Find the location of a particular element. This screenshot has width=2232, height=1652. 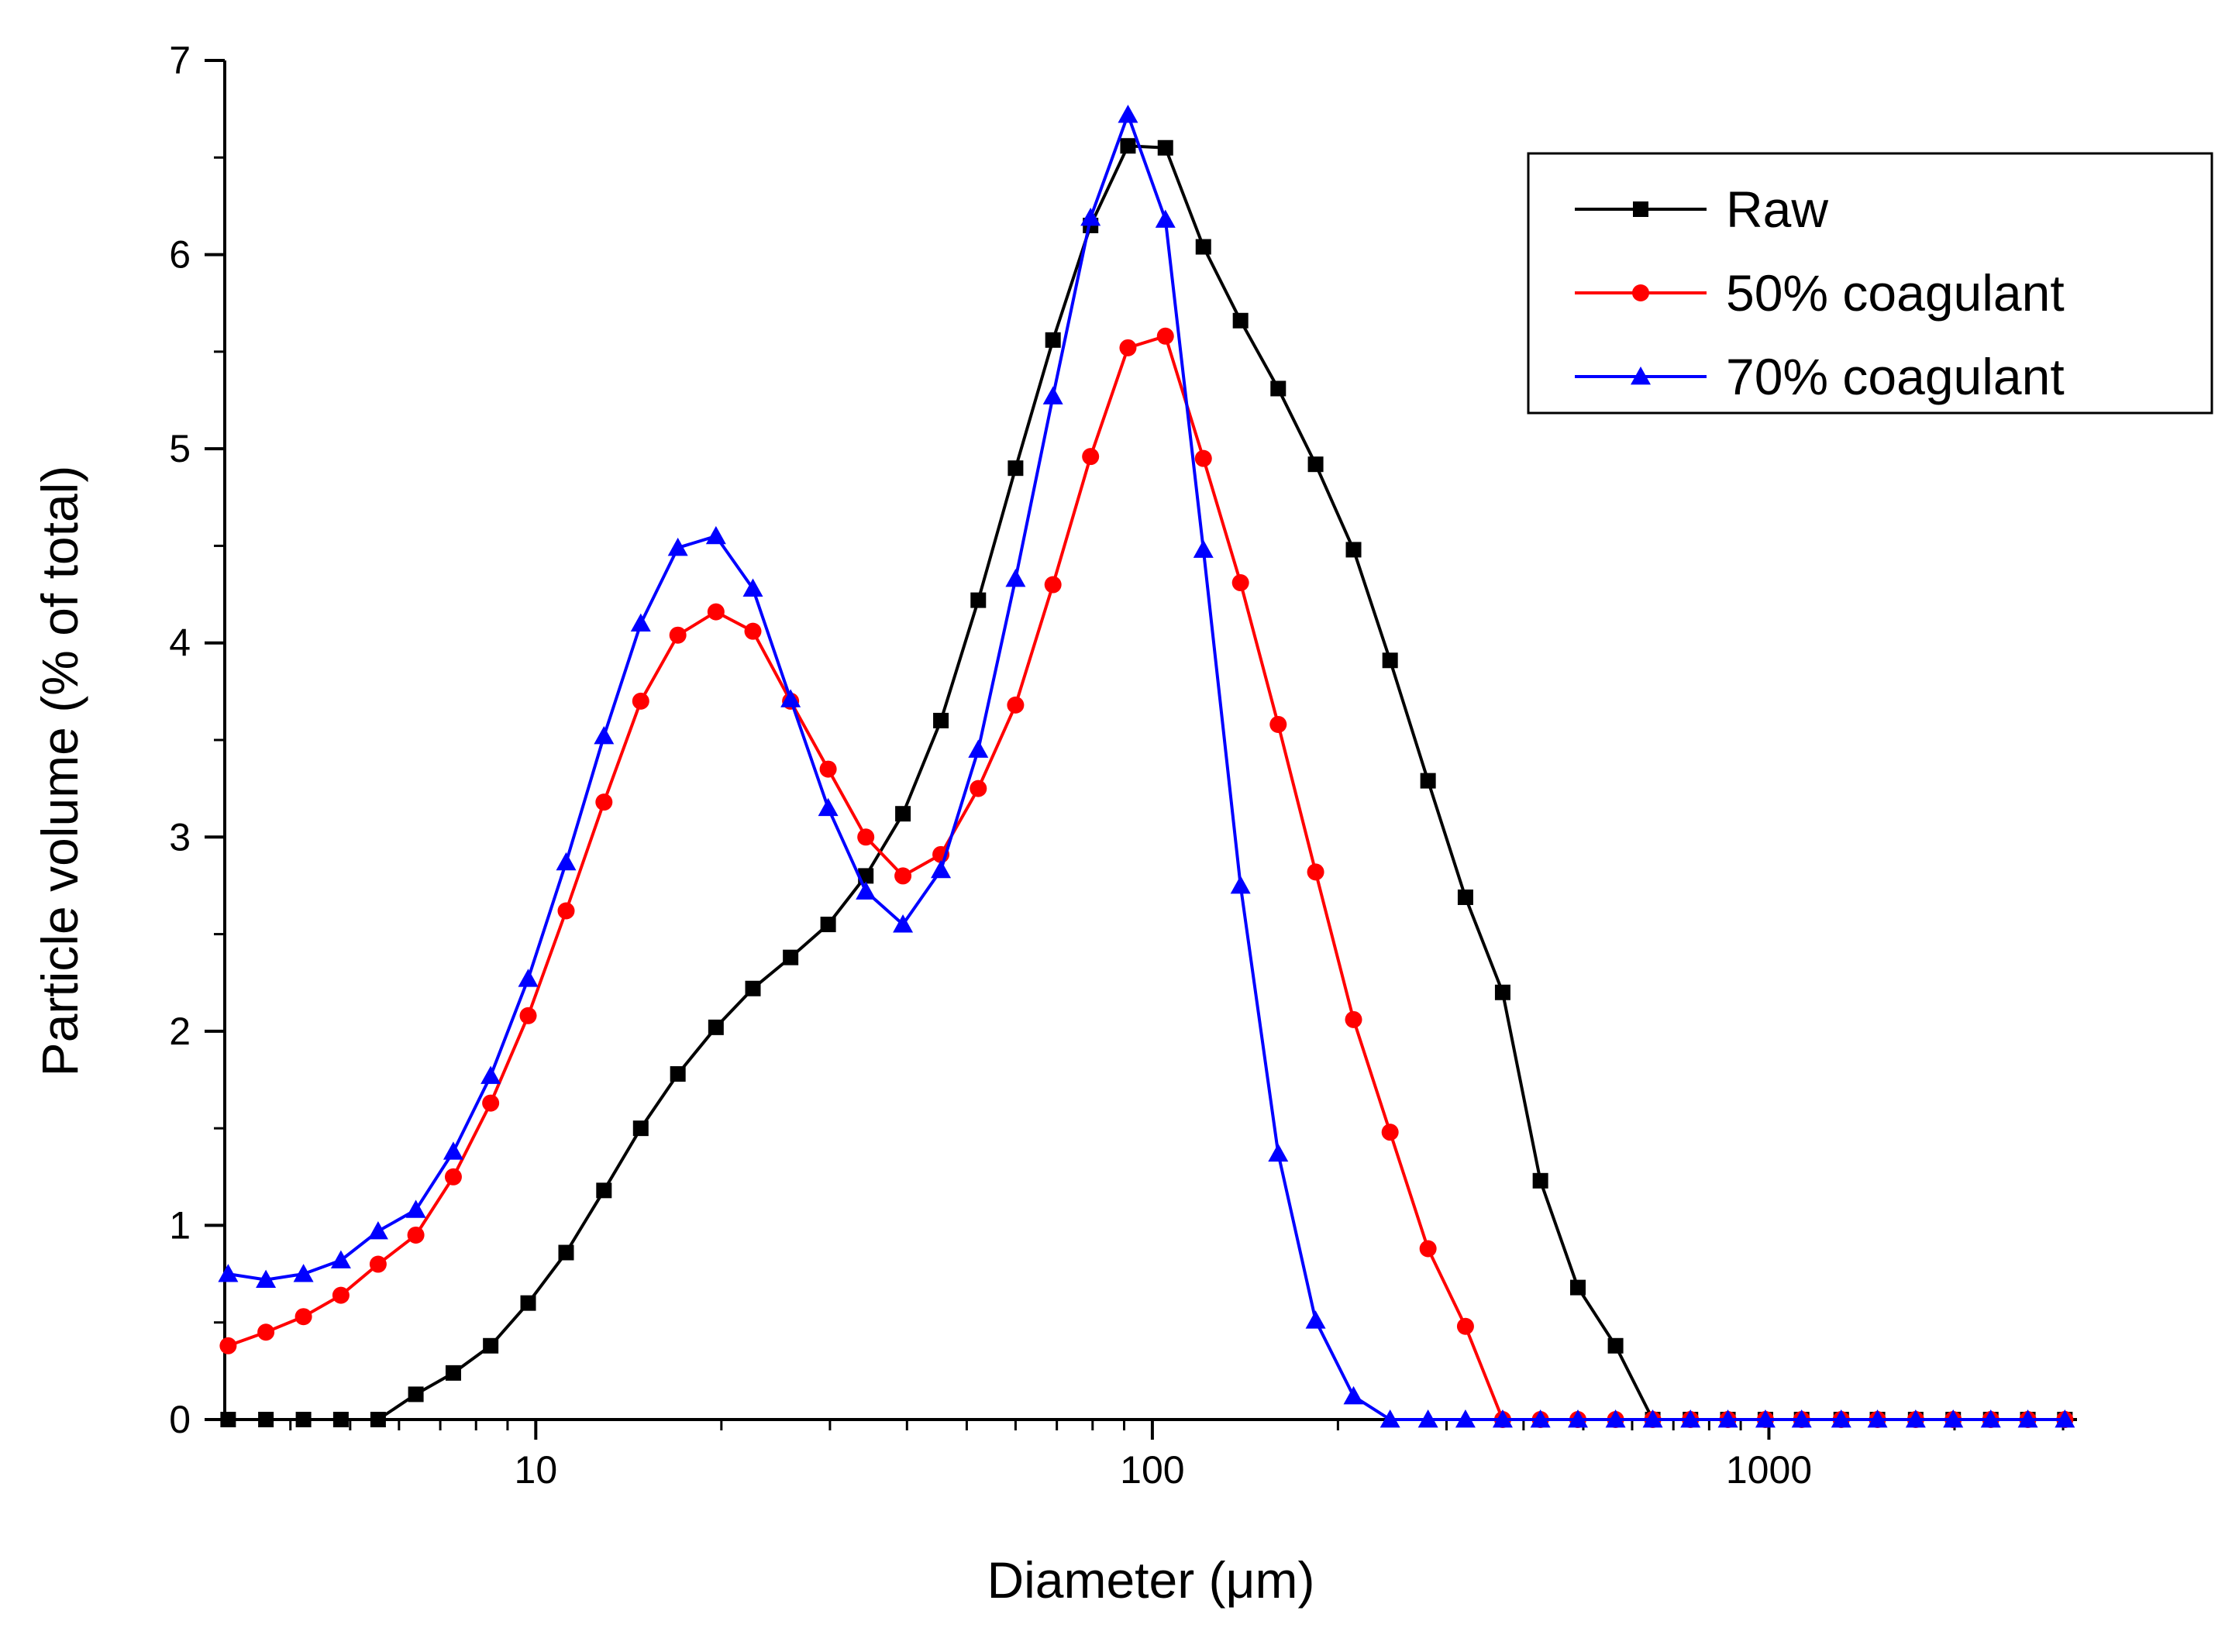

legend-label: 50% coagulant is located at coordinates (1895, 293).